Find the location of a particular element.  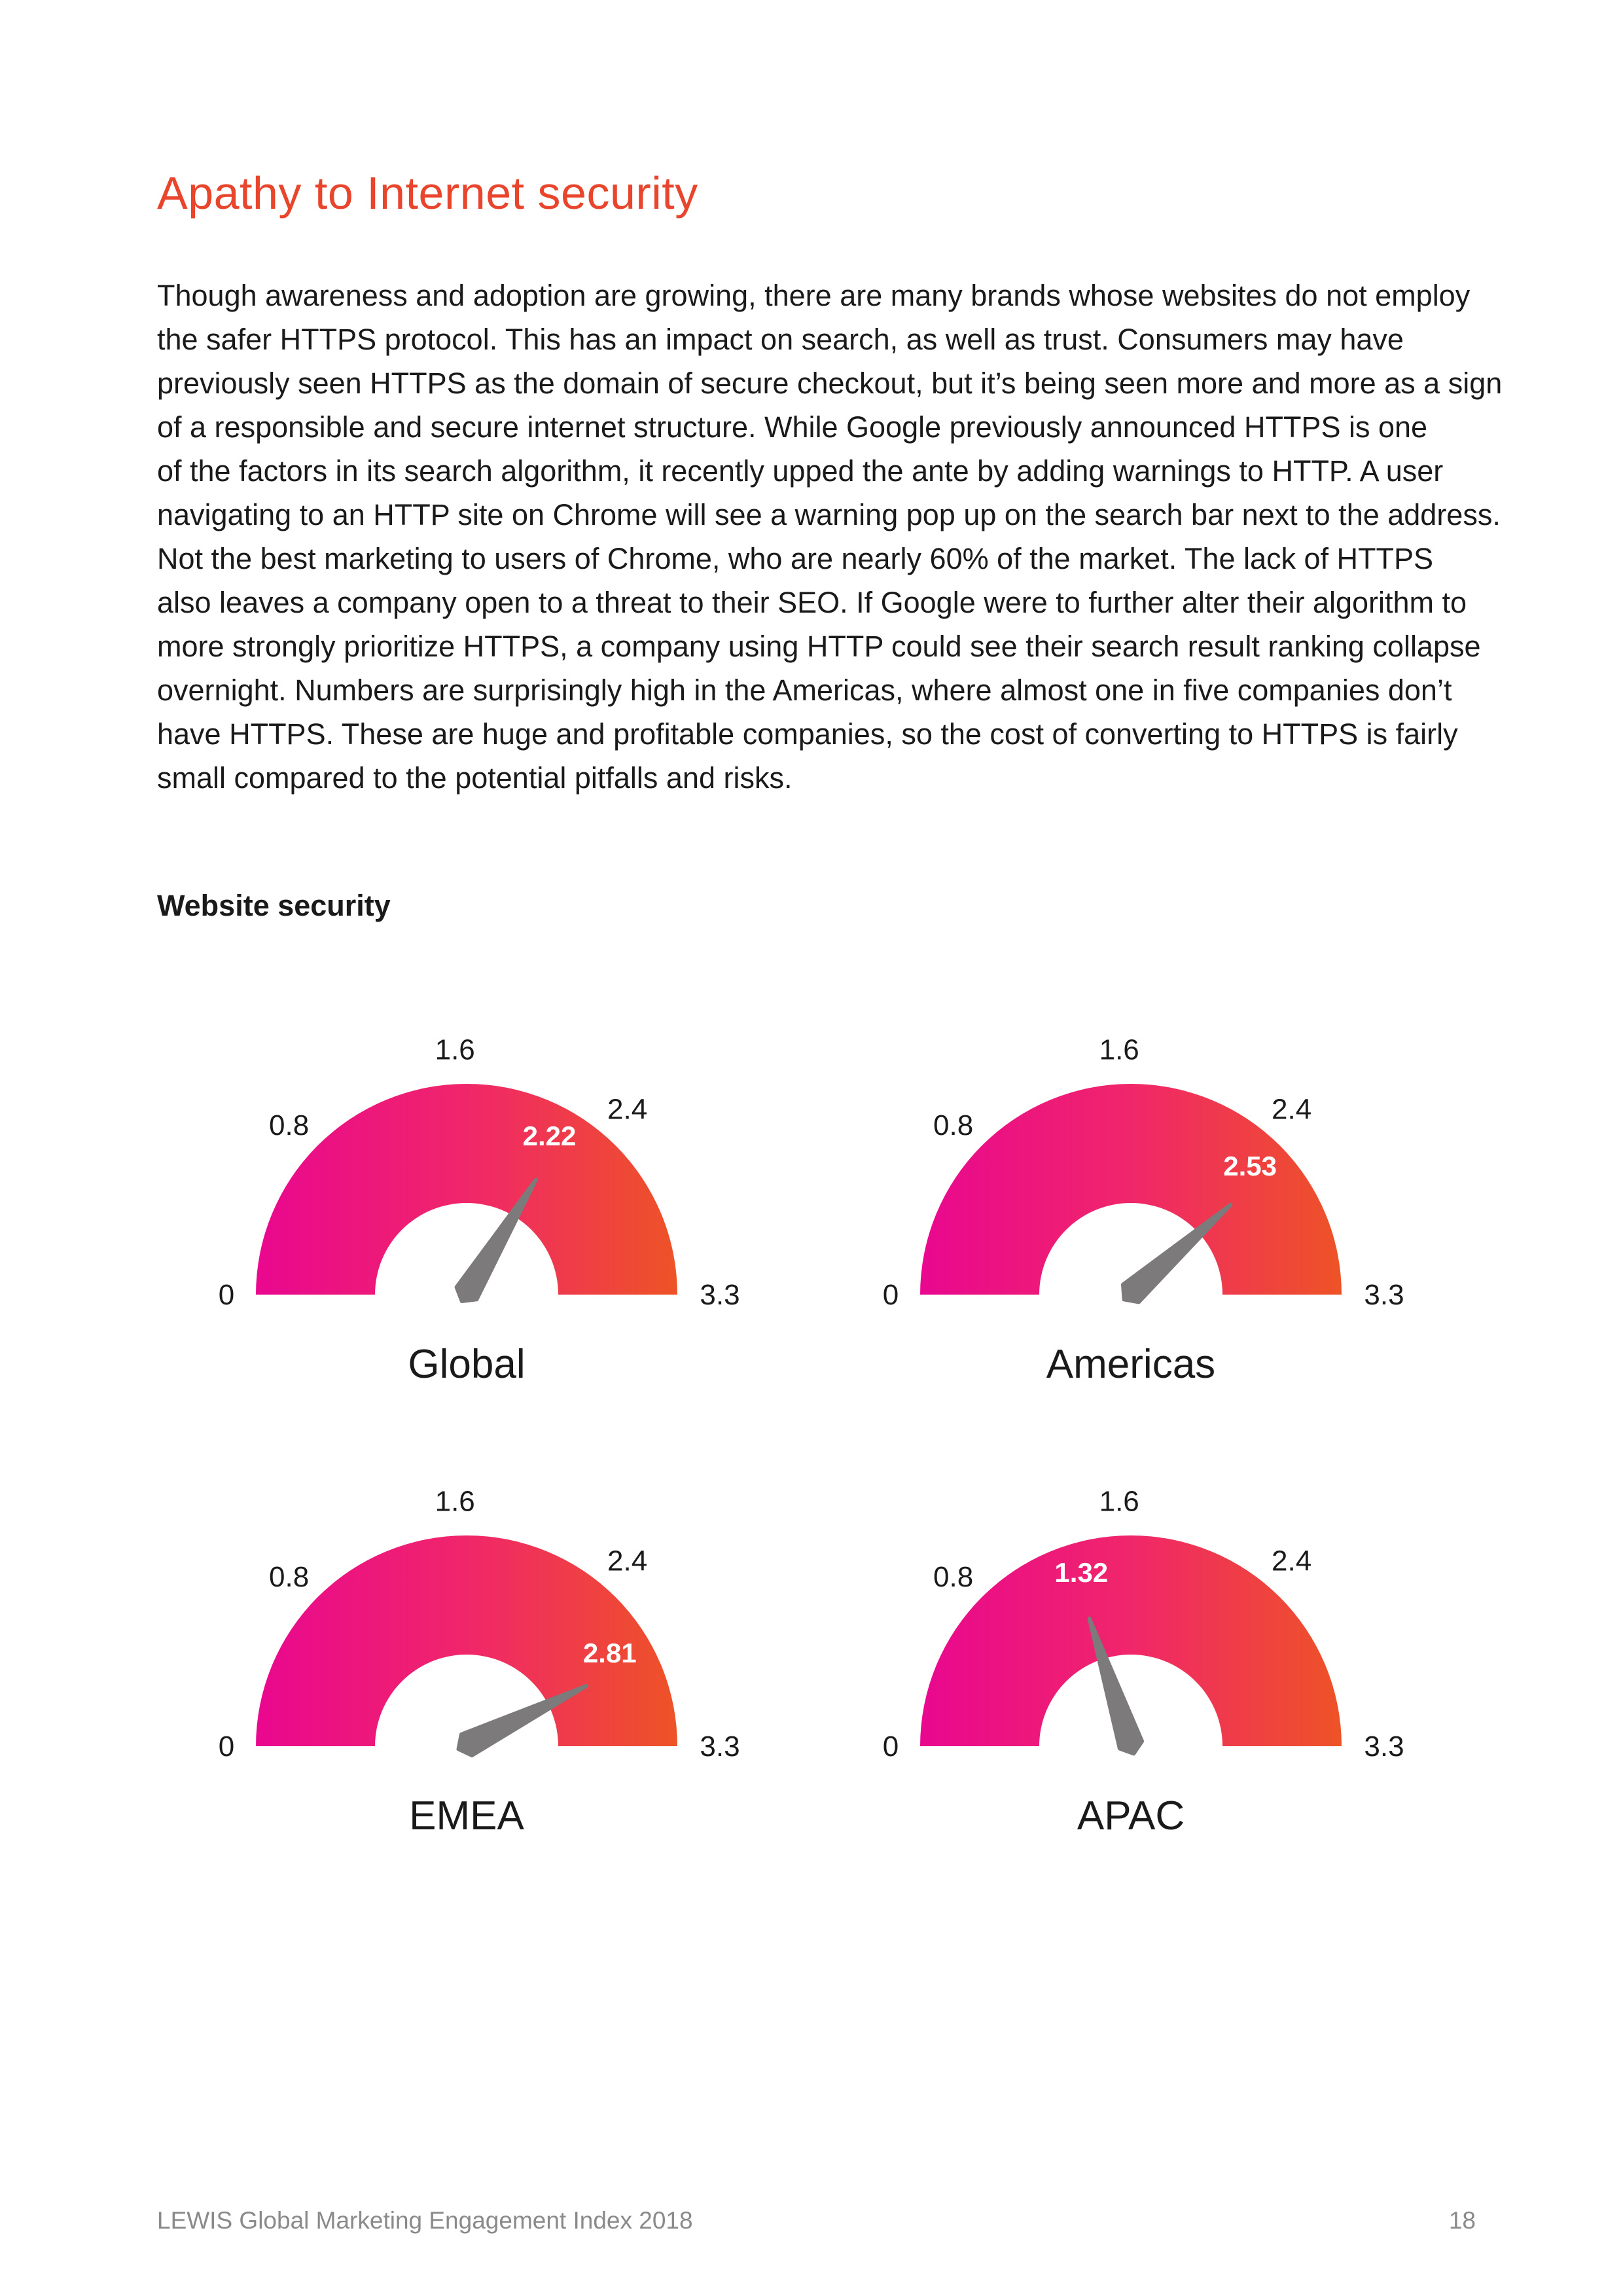

gauge-title: Americas is located at coordinates (1130, 1364).